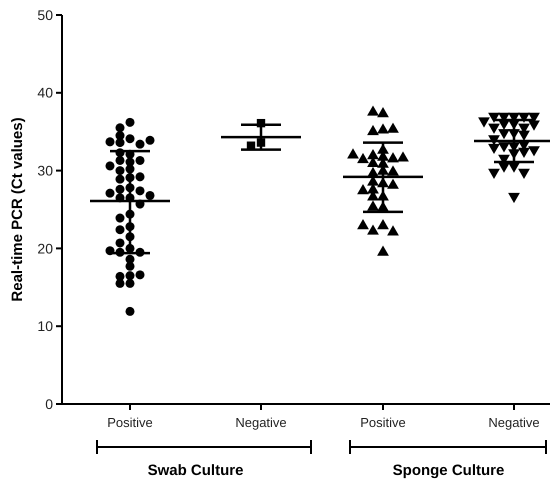 This screenshot has height=482, width=550. Describe the element at coordinates (45, 92) in the screenshot. I see `y-tick-label: 40` at that location.